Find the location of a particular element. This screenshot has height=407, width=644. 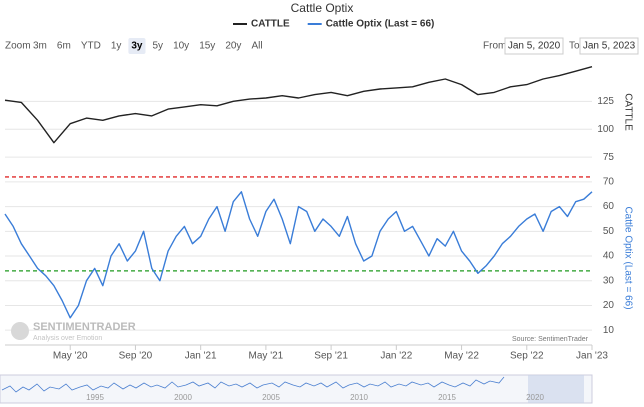

zoom-button-label: 6m is located at coordinates (64, 46).